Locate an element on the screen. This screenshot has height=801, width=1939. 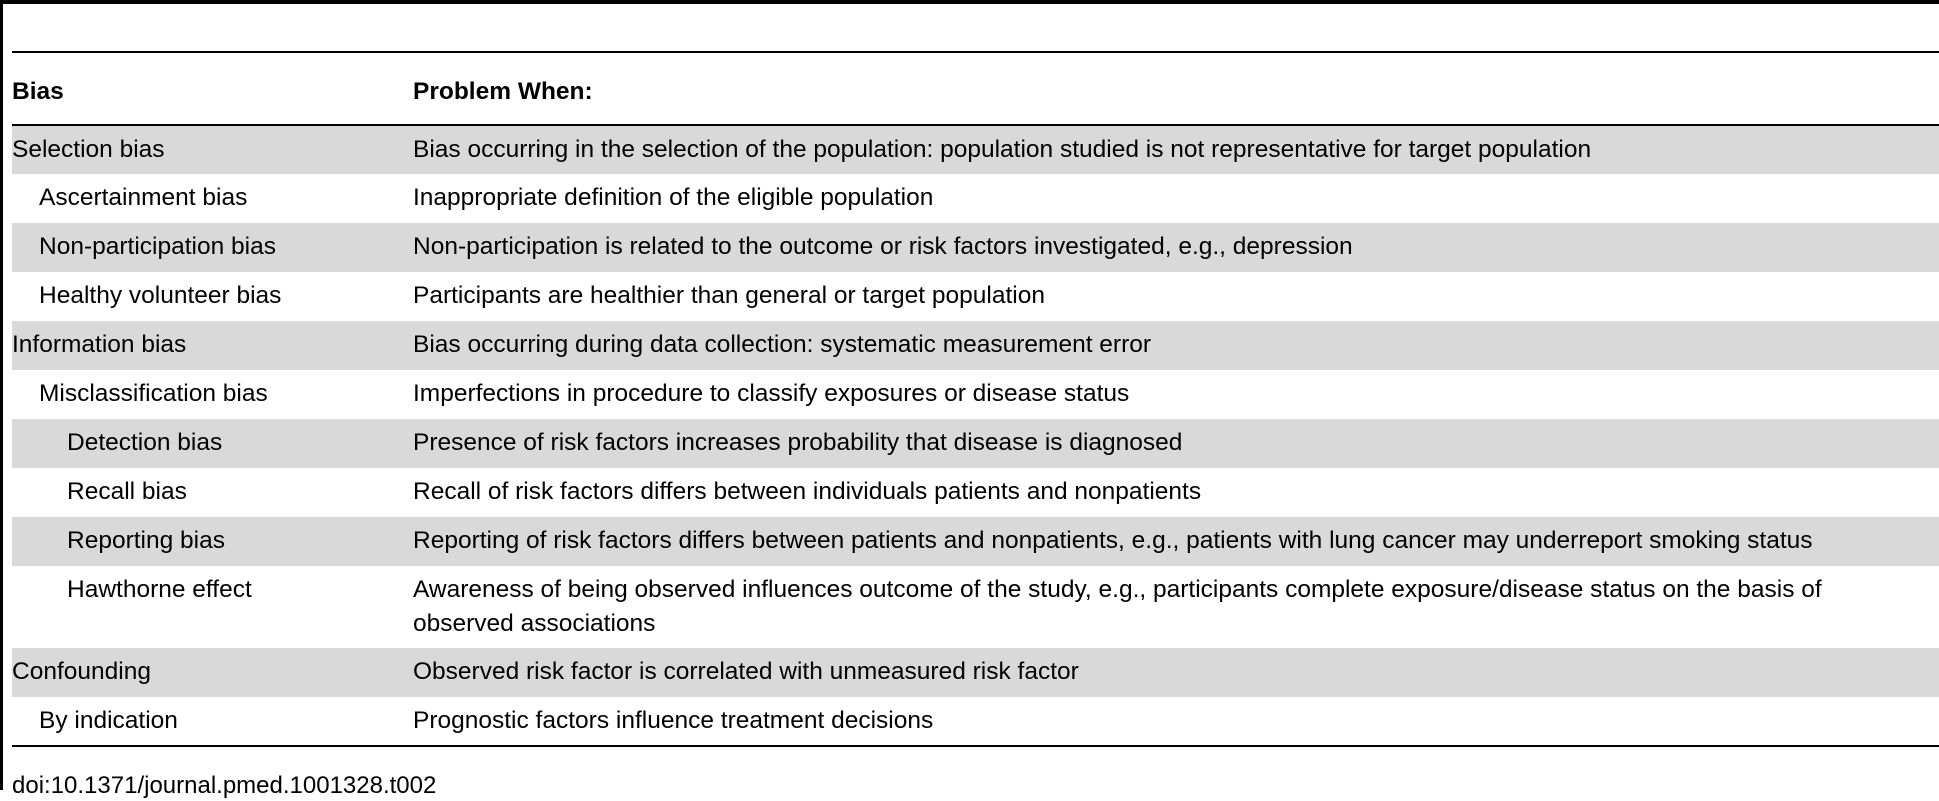
bias-name-cell: Hawthorne effect is located at coordinates (159, 589).